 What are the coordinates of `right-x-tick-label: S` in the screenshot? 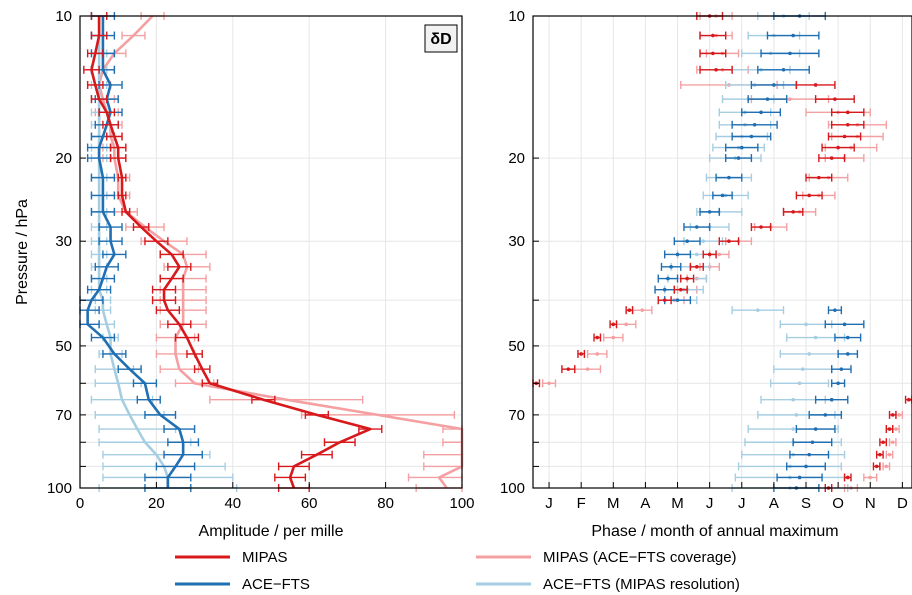 It's located at (806, 503).